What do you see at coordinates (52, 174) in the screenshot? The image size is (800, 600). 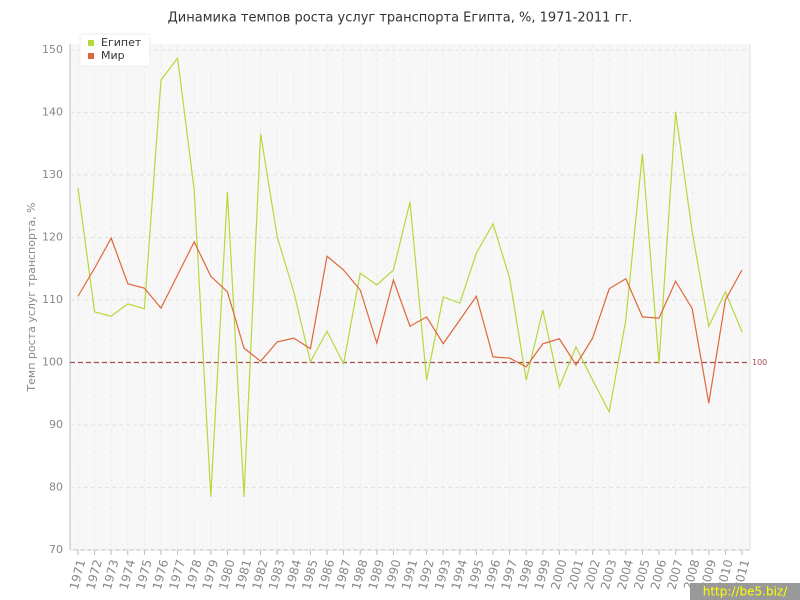 I see `y-tick-label: 130` at bounding box center [52, 174].